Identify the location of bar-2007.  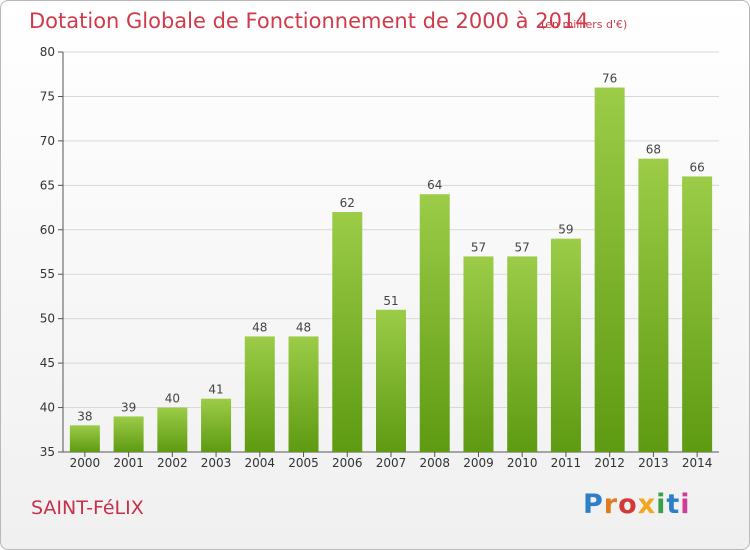
(391, 380).